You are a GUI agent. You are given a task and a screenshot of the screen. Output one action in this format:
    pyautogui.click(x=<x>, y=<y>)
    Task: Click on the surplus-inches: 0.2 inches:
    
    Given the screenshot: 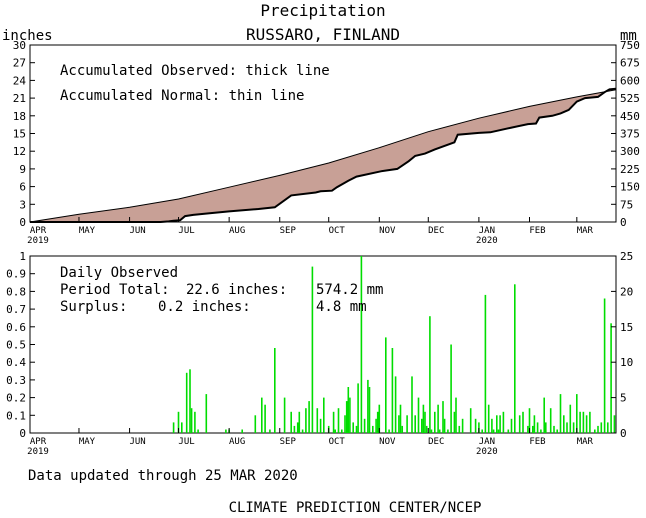 What is the action you would take?
    pyautogui.click(x=204, y=307)
    